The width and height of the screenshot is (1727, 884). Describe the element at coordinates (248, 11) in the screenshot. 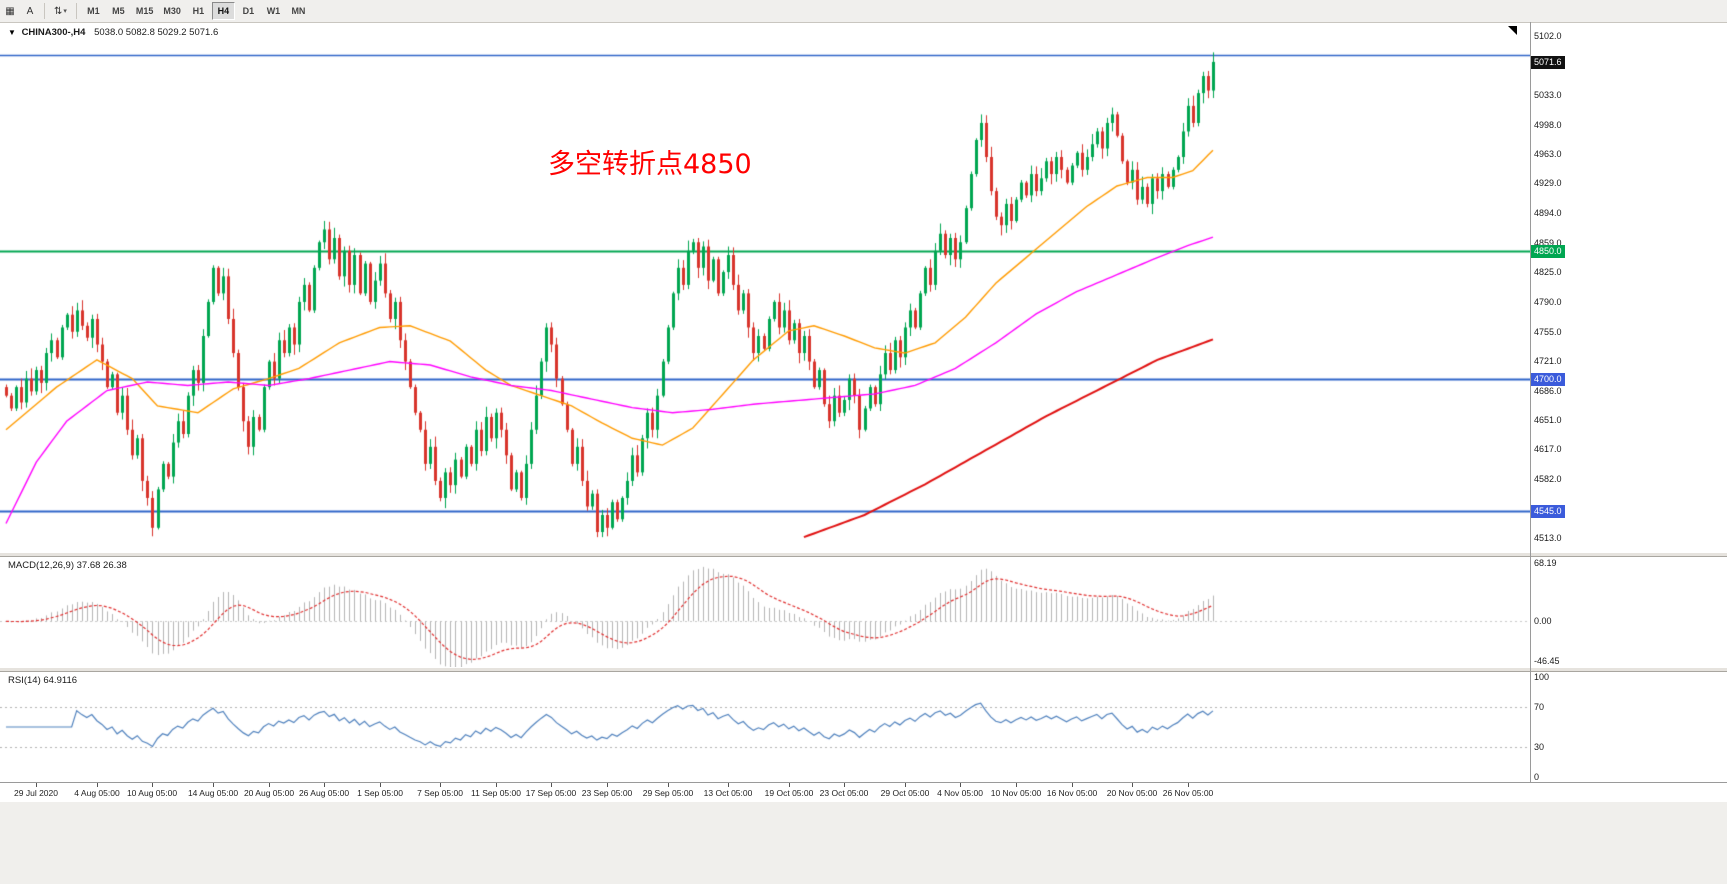

I see `timeframe-button-d1: D1` at that location.